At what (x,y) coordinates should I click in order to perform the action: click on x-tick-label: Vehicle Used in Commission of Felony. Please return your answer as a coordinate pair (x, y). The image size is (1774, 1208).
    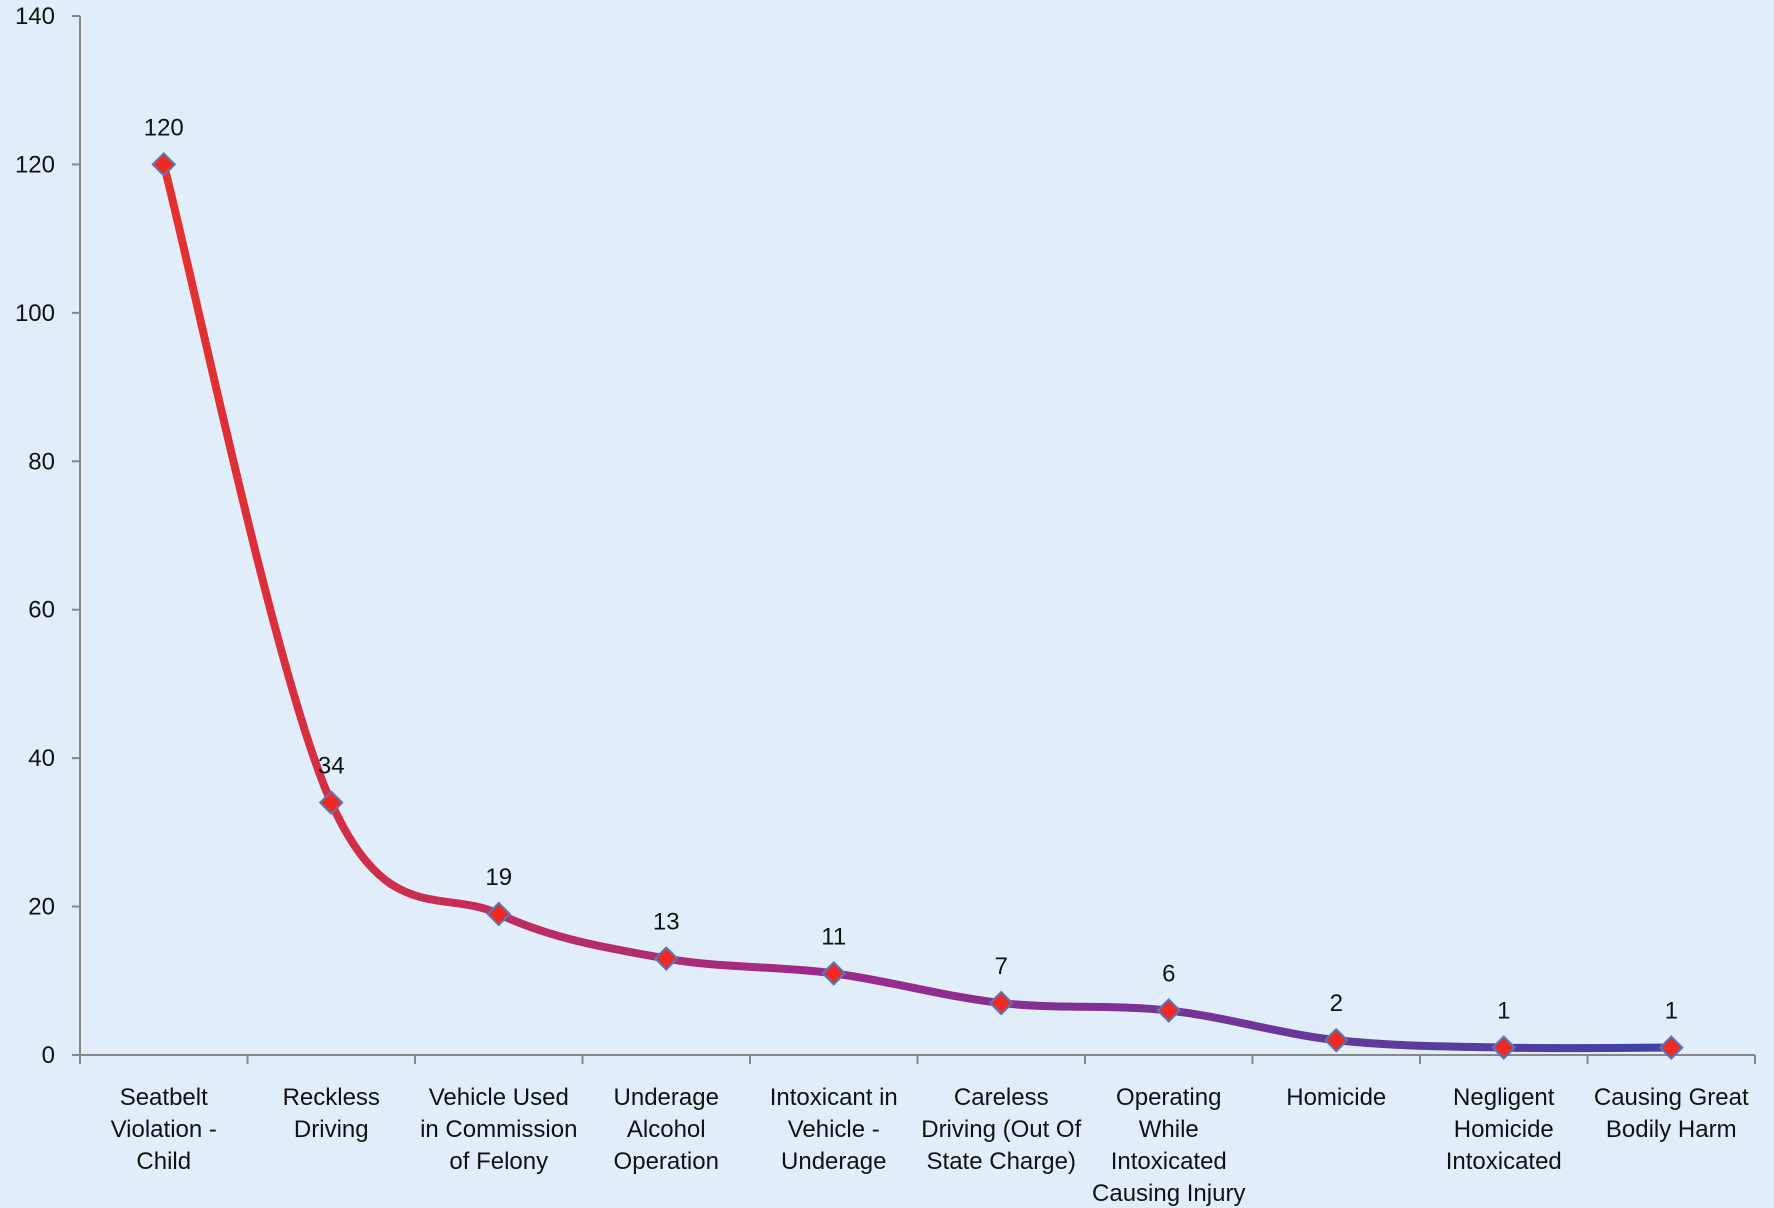
    Looking at the image, I should click on (498, 1129).